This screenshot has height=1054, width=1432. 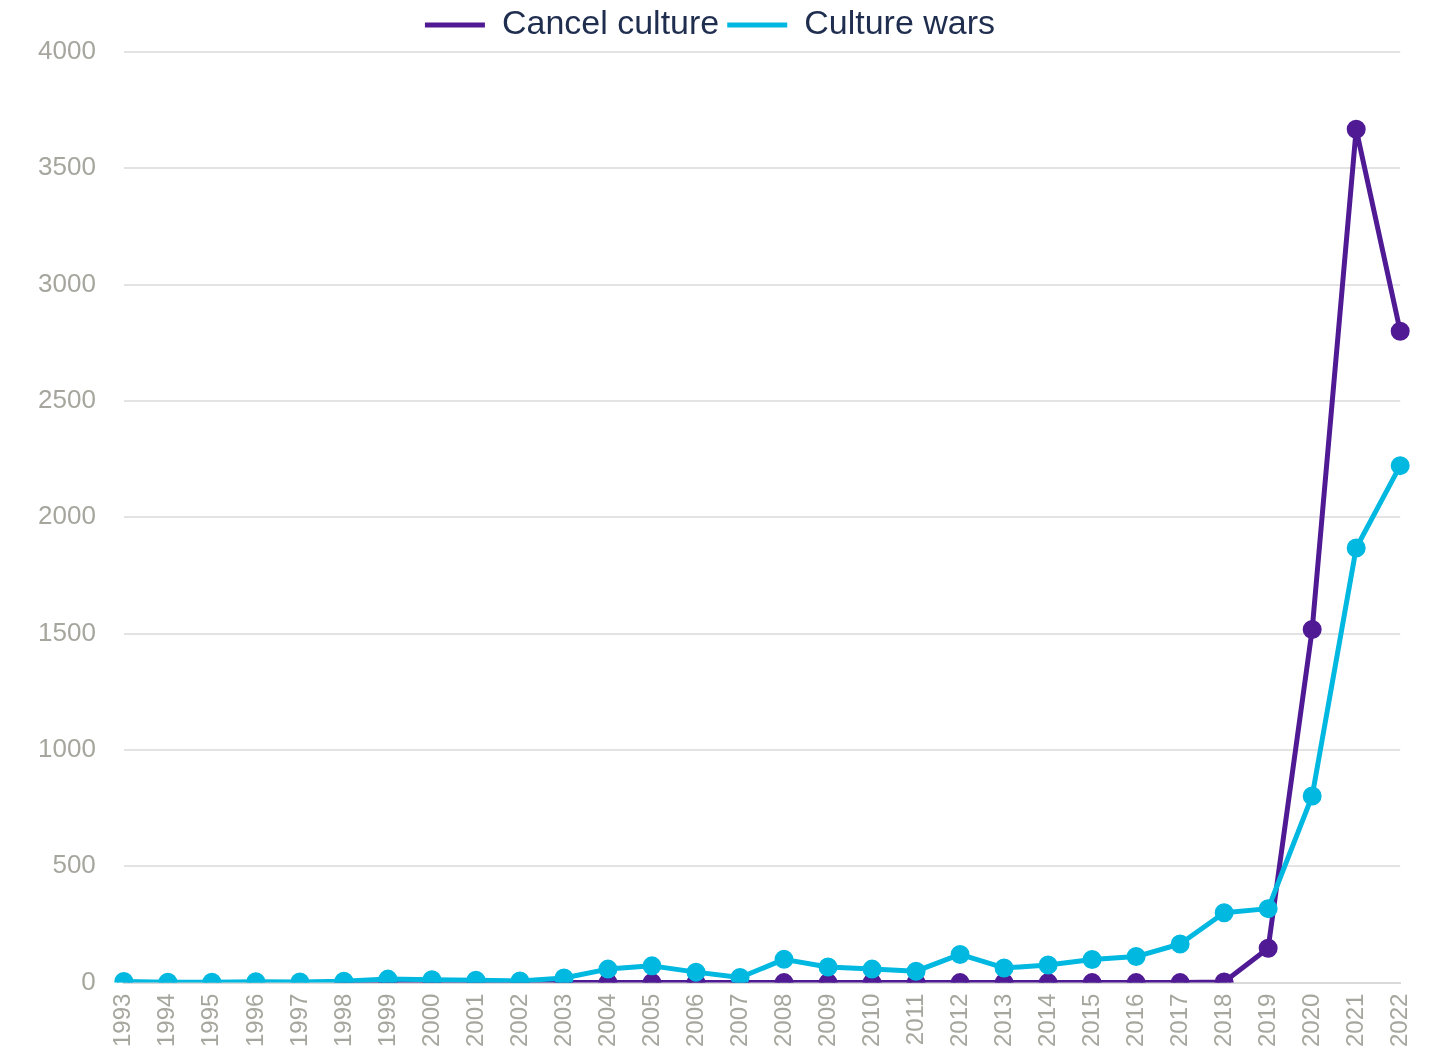 What do you see at coordinates (914, 1019) in the screenshot?
I see `x-tick-label: 2011` at bounding box center [914, 1019].